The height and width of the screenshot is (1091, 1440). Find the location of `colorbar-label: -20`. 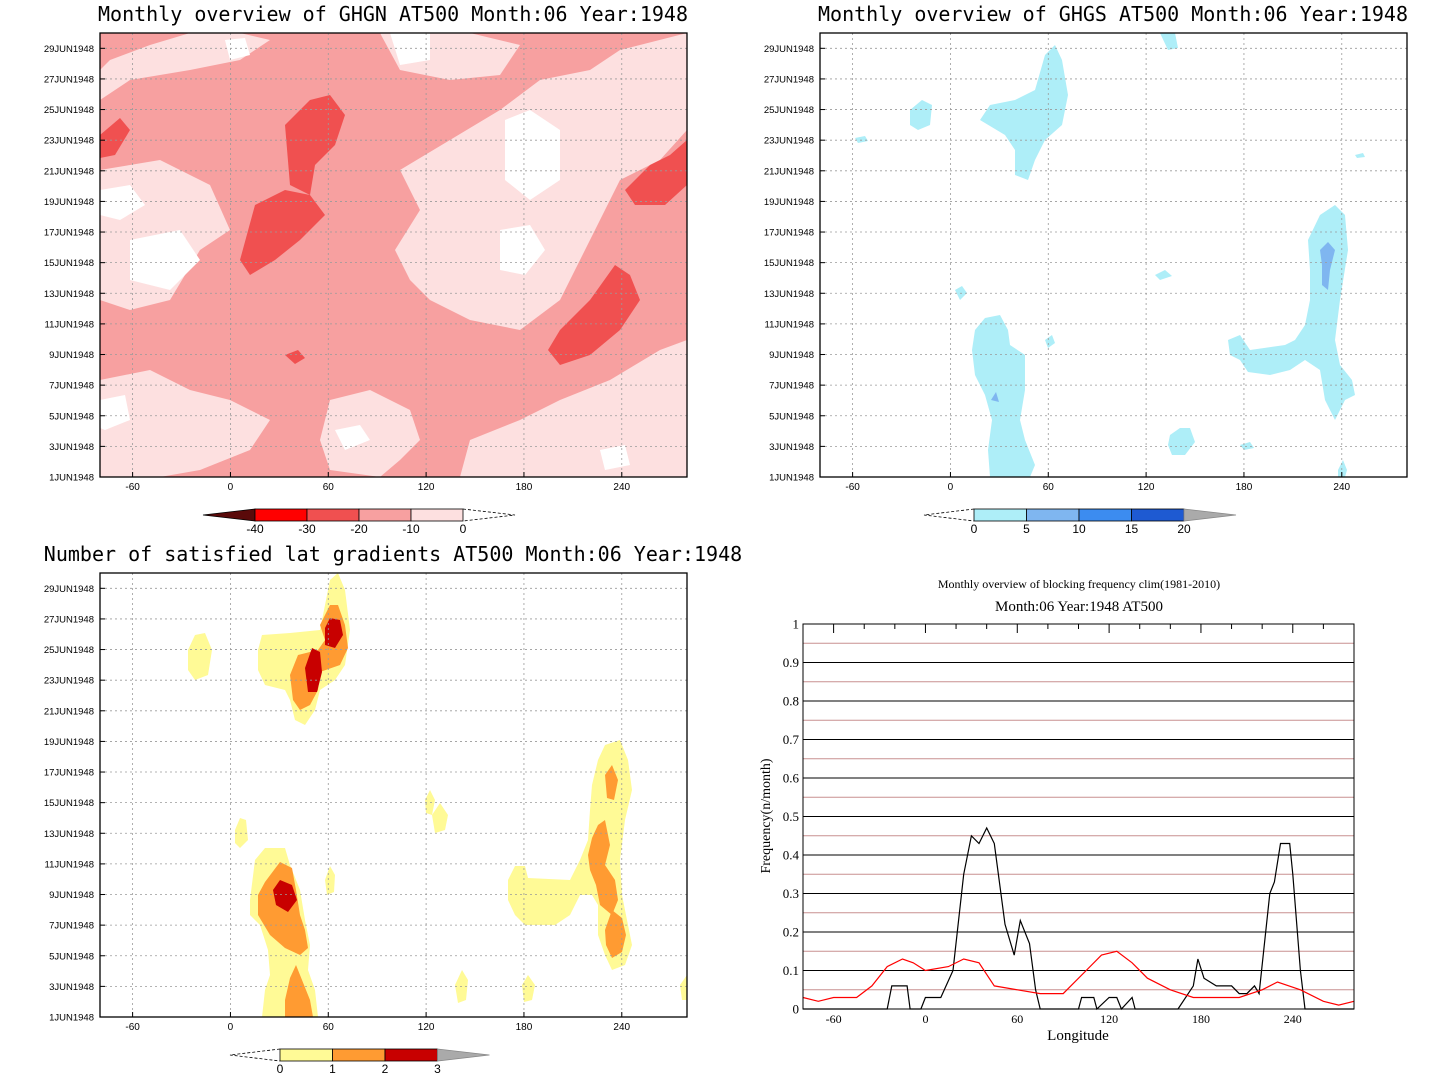

colorbar-label: -20 is located at coordinates (359, 529).